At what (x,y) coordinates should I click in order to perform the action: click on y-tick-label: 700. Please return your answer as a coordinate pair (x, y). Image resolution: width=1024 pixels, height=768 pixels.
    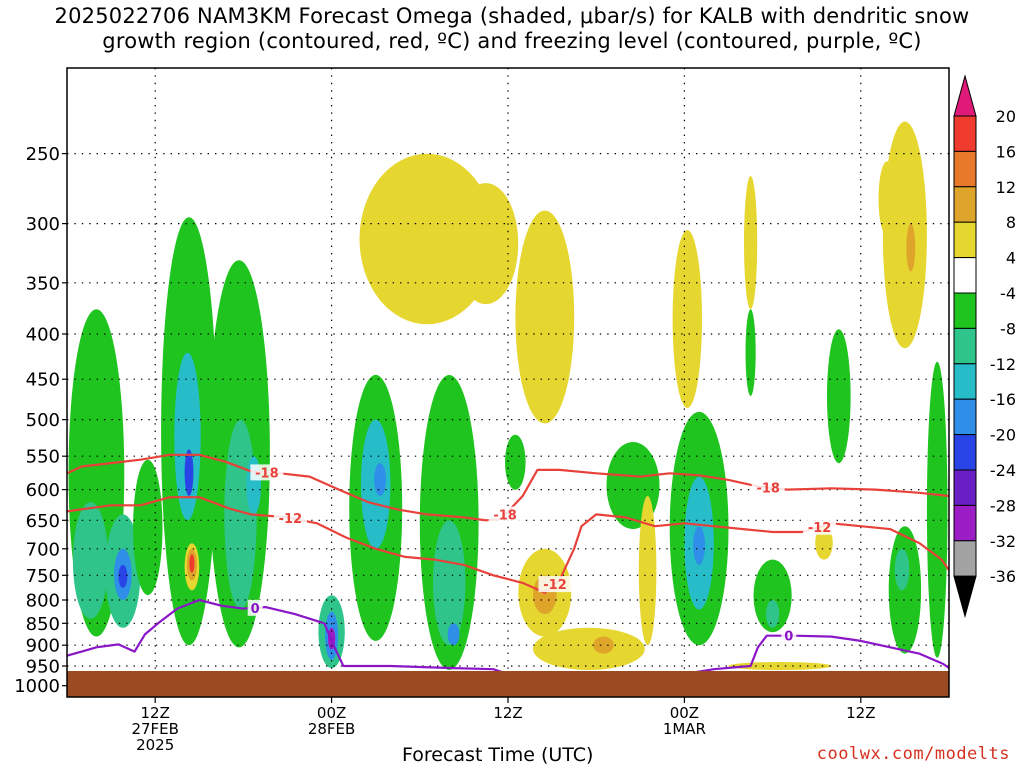
    Looking at the image, I should click on (43, 549).